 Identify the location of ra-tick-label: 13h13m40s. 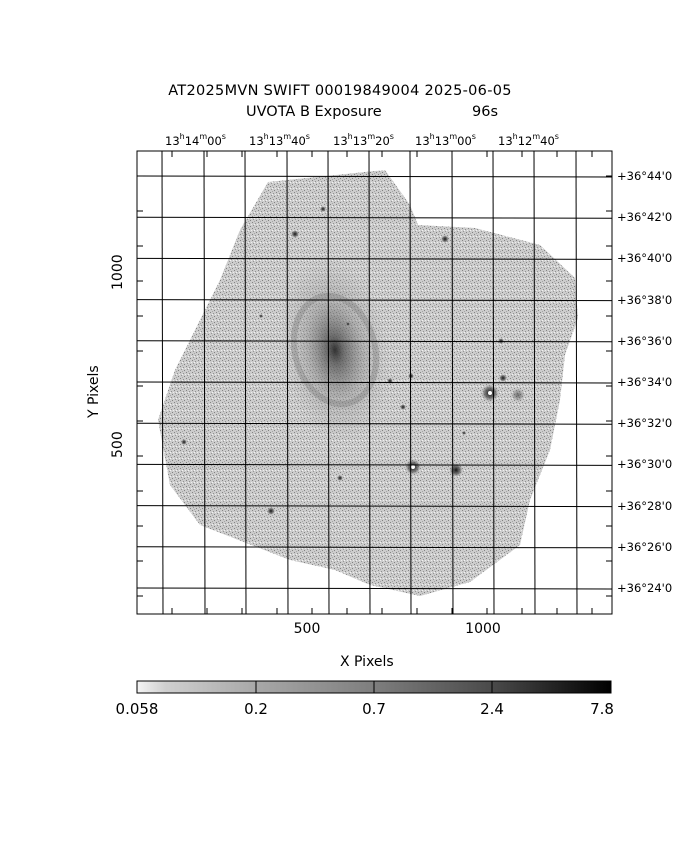
(279, 140).